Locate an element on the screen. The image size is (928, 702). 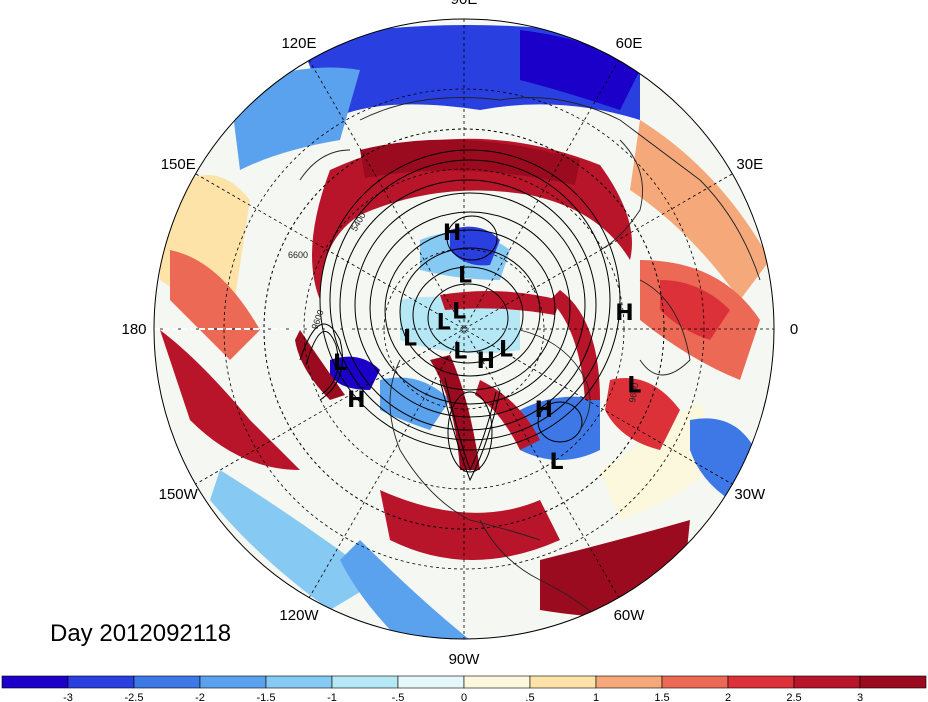
longitude-label: 150W is located at coordinates (179, 494).